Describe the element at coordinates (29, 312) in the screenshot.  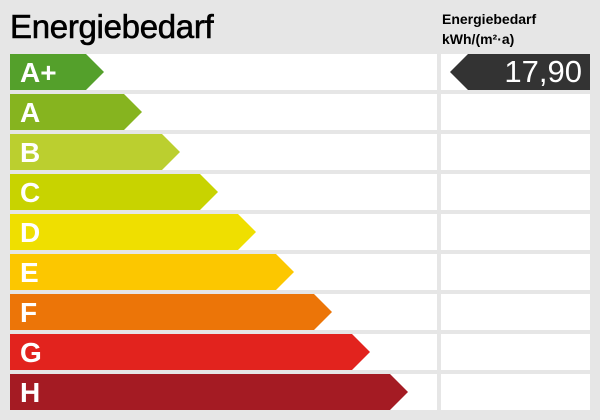
I see `energy-class-label: F` at that location.